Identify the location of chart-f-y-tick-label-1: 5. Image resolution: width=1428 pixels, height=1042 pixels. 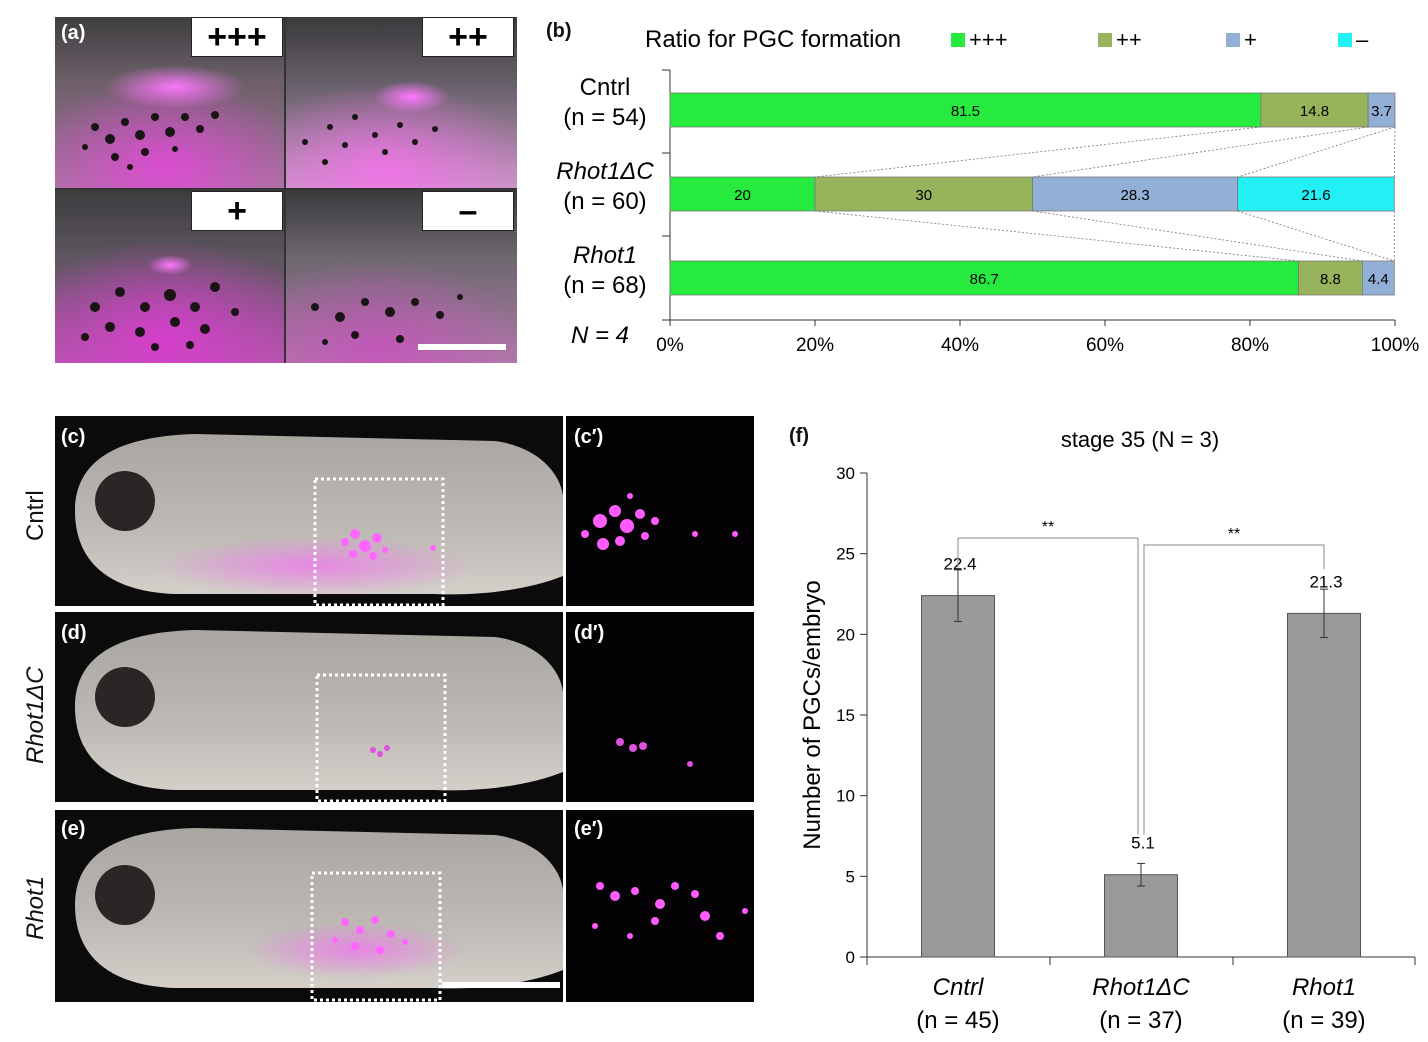
(850, 876).